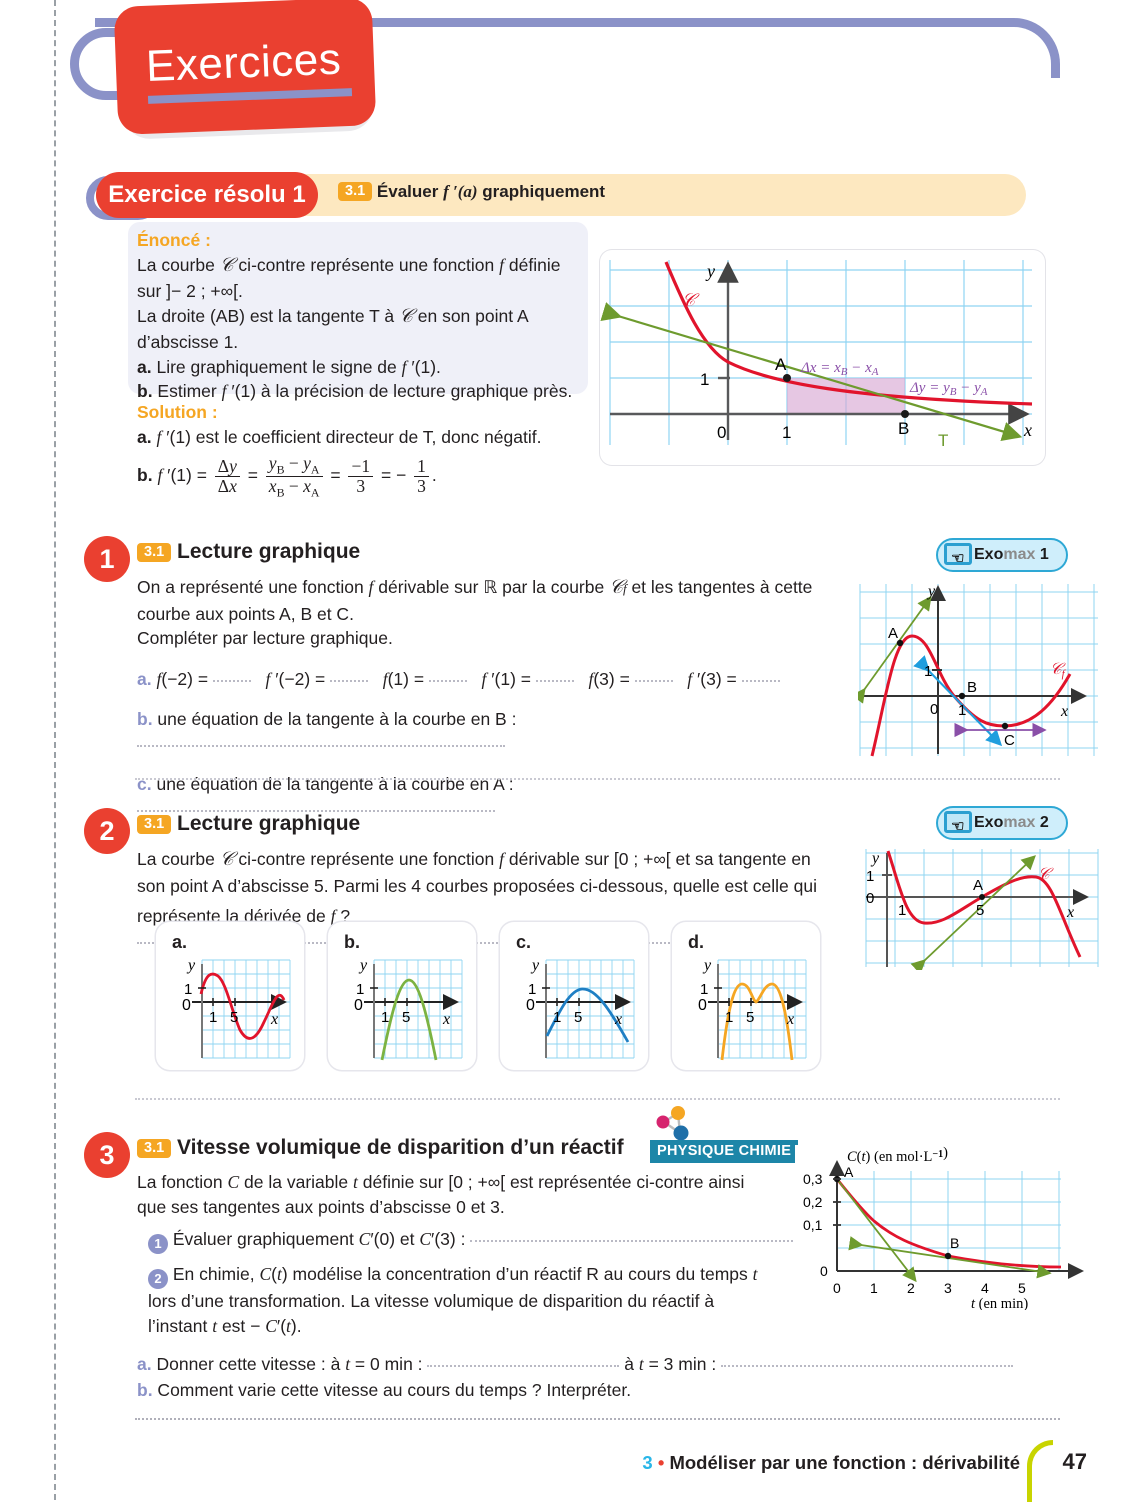 The height and width of the screenshot is (1502, 1125). What do you see at coordinates (647, 1462) in the screenshot?
I see `footer-chapter-number: 3` at bounding box center [647, 1462].